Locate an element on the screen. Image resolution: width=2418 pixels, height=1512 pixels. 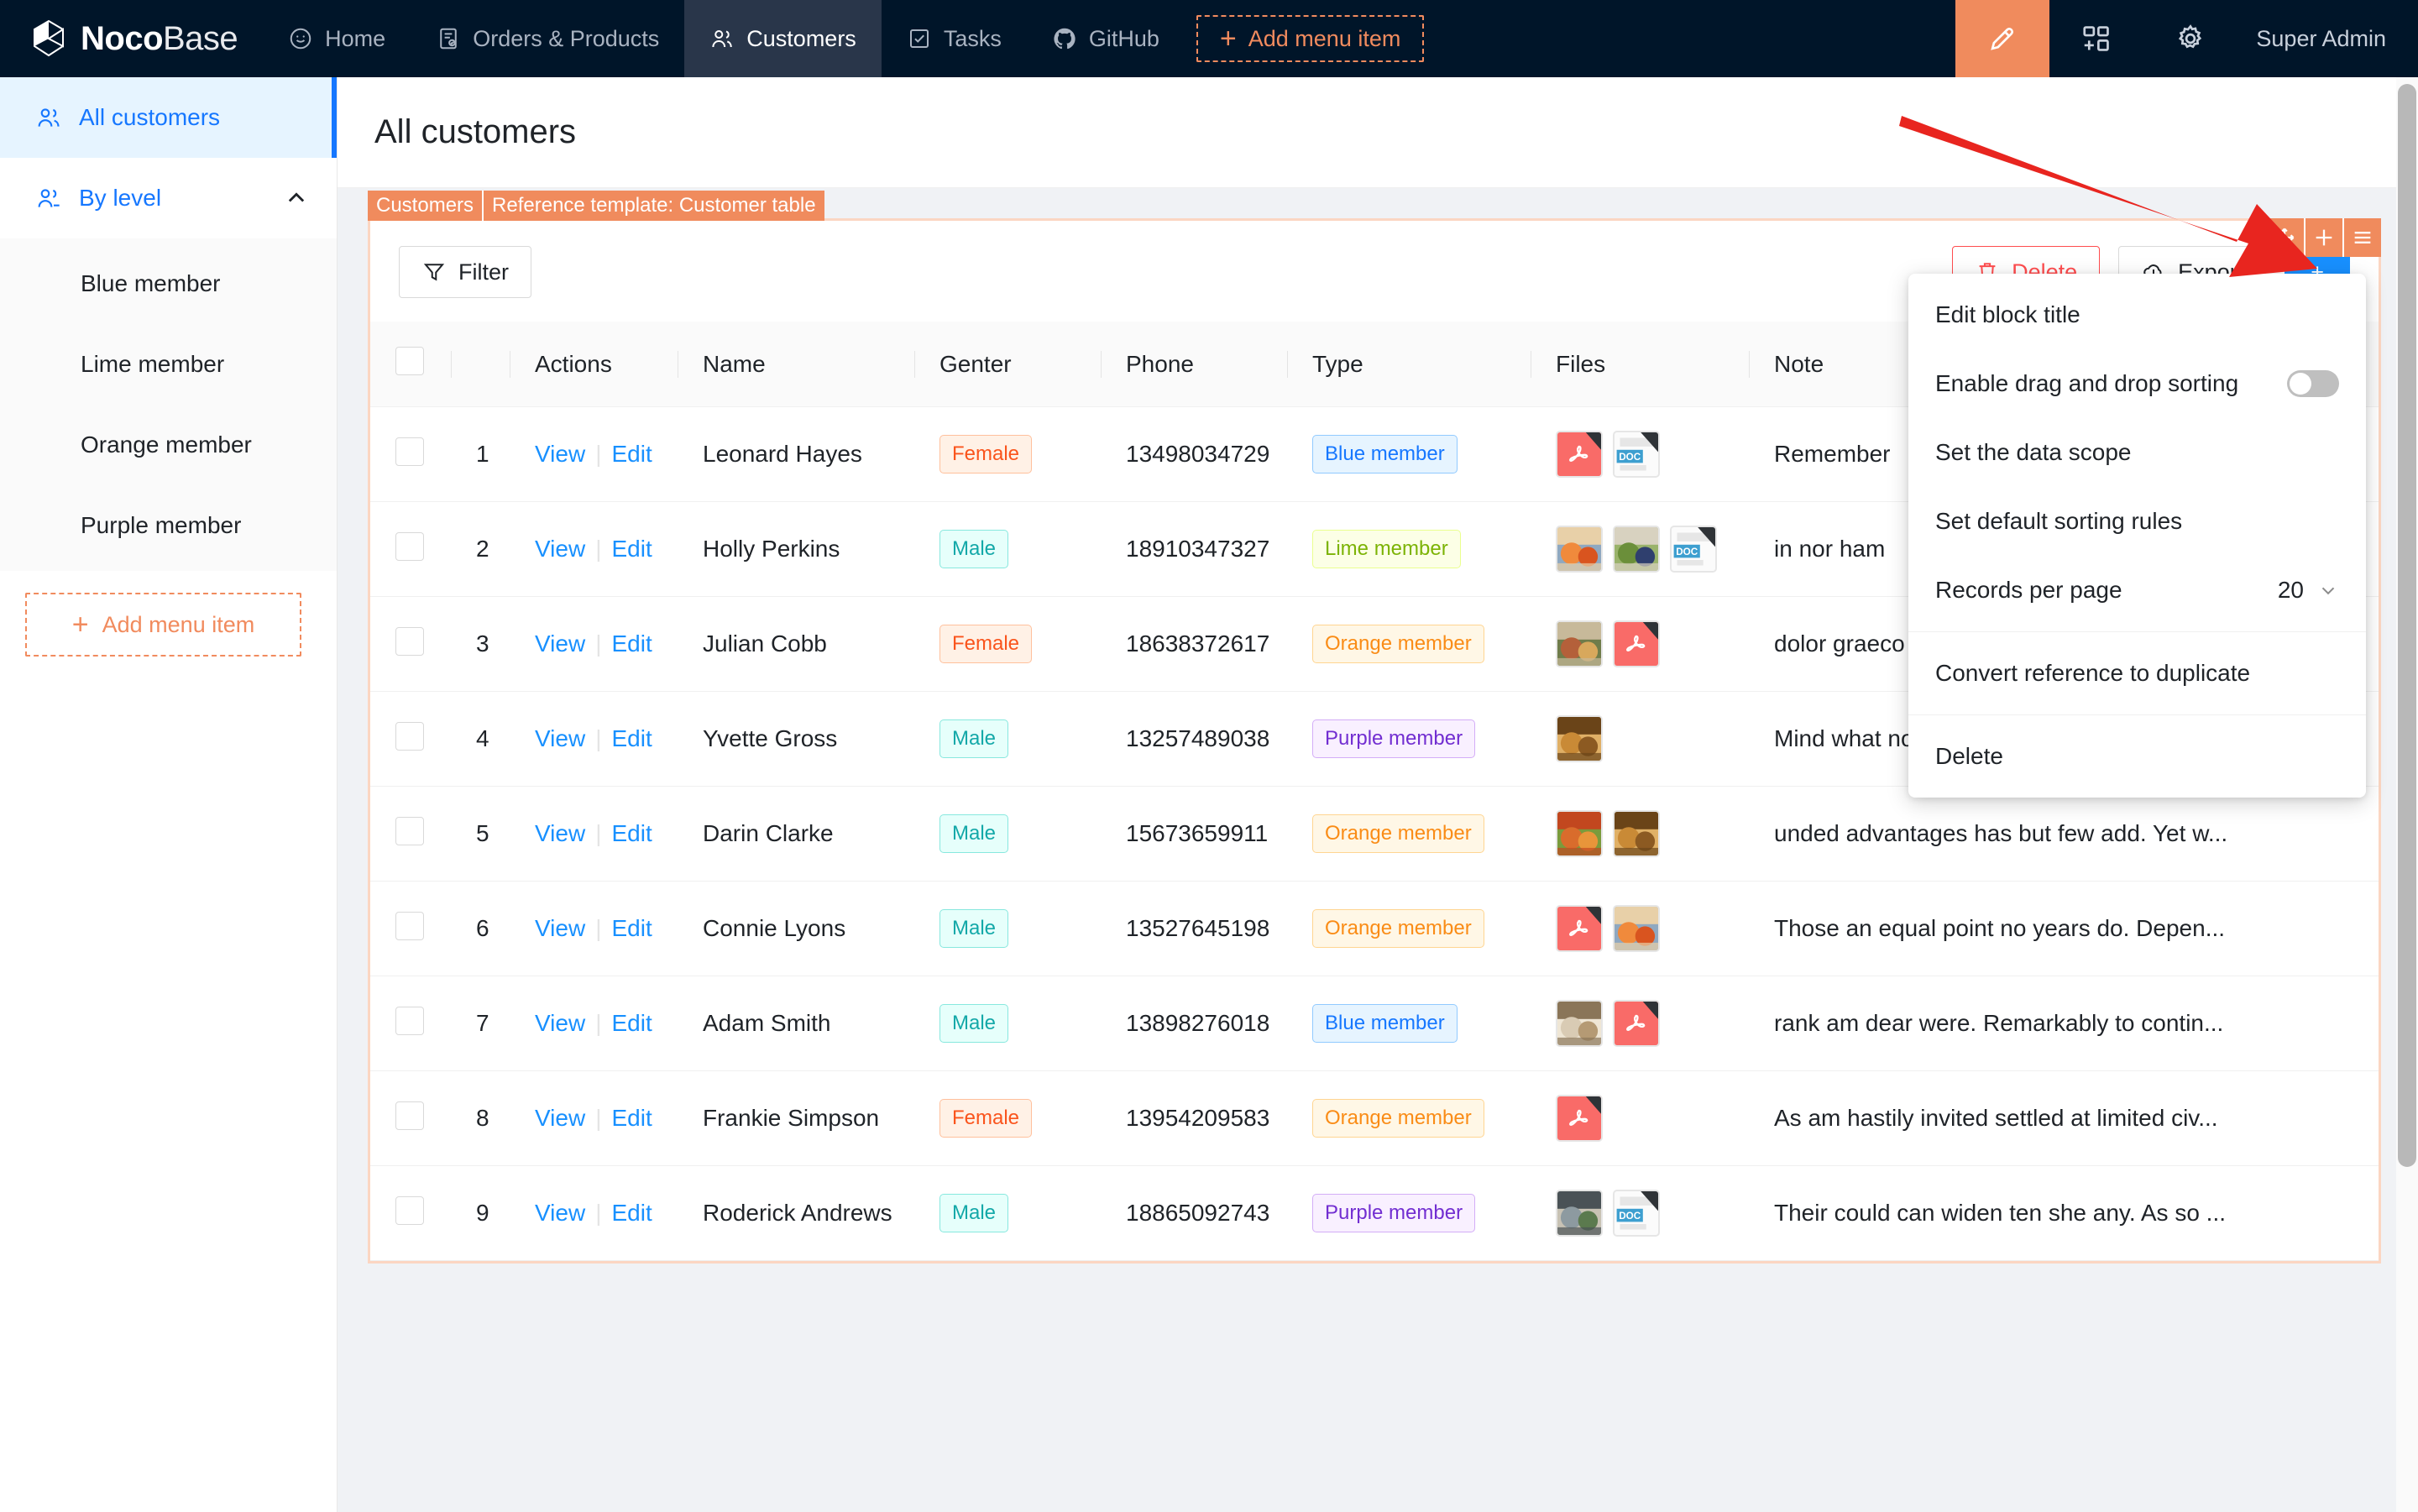
user-menu-button: Super Admin is located at coordinates (2327, 38).